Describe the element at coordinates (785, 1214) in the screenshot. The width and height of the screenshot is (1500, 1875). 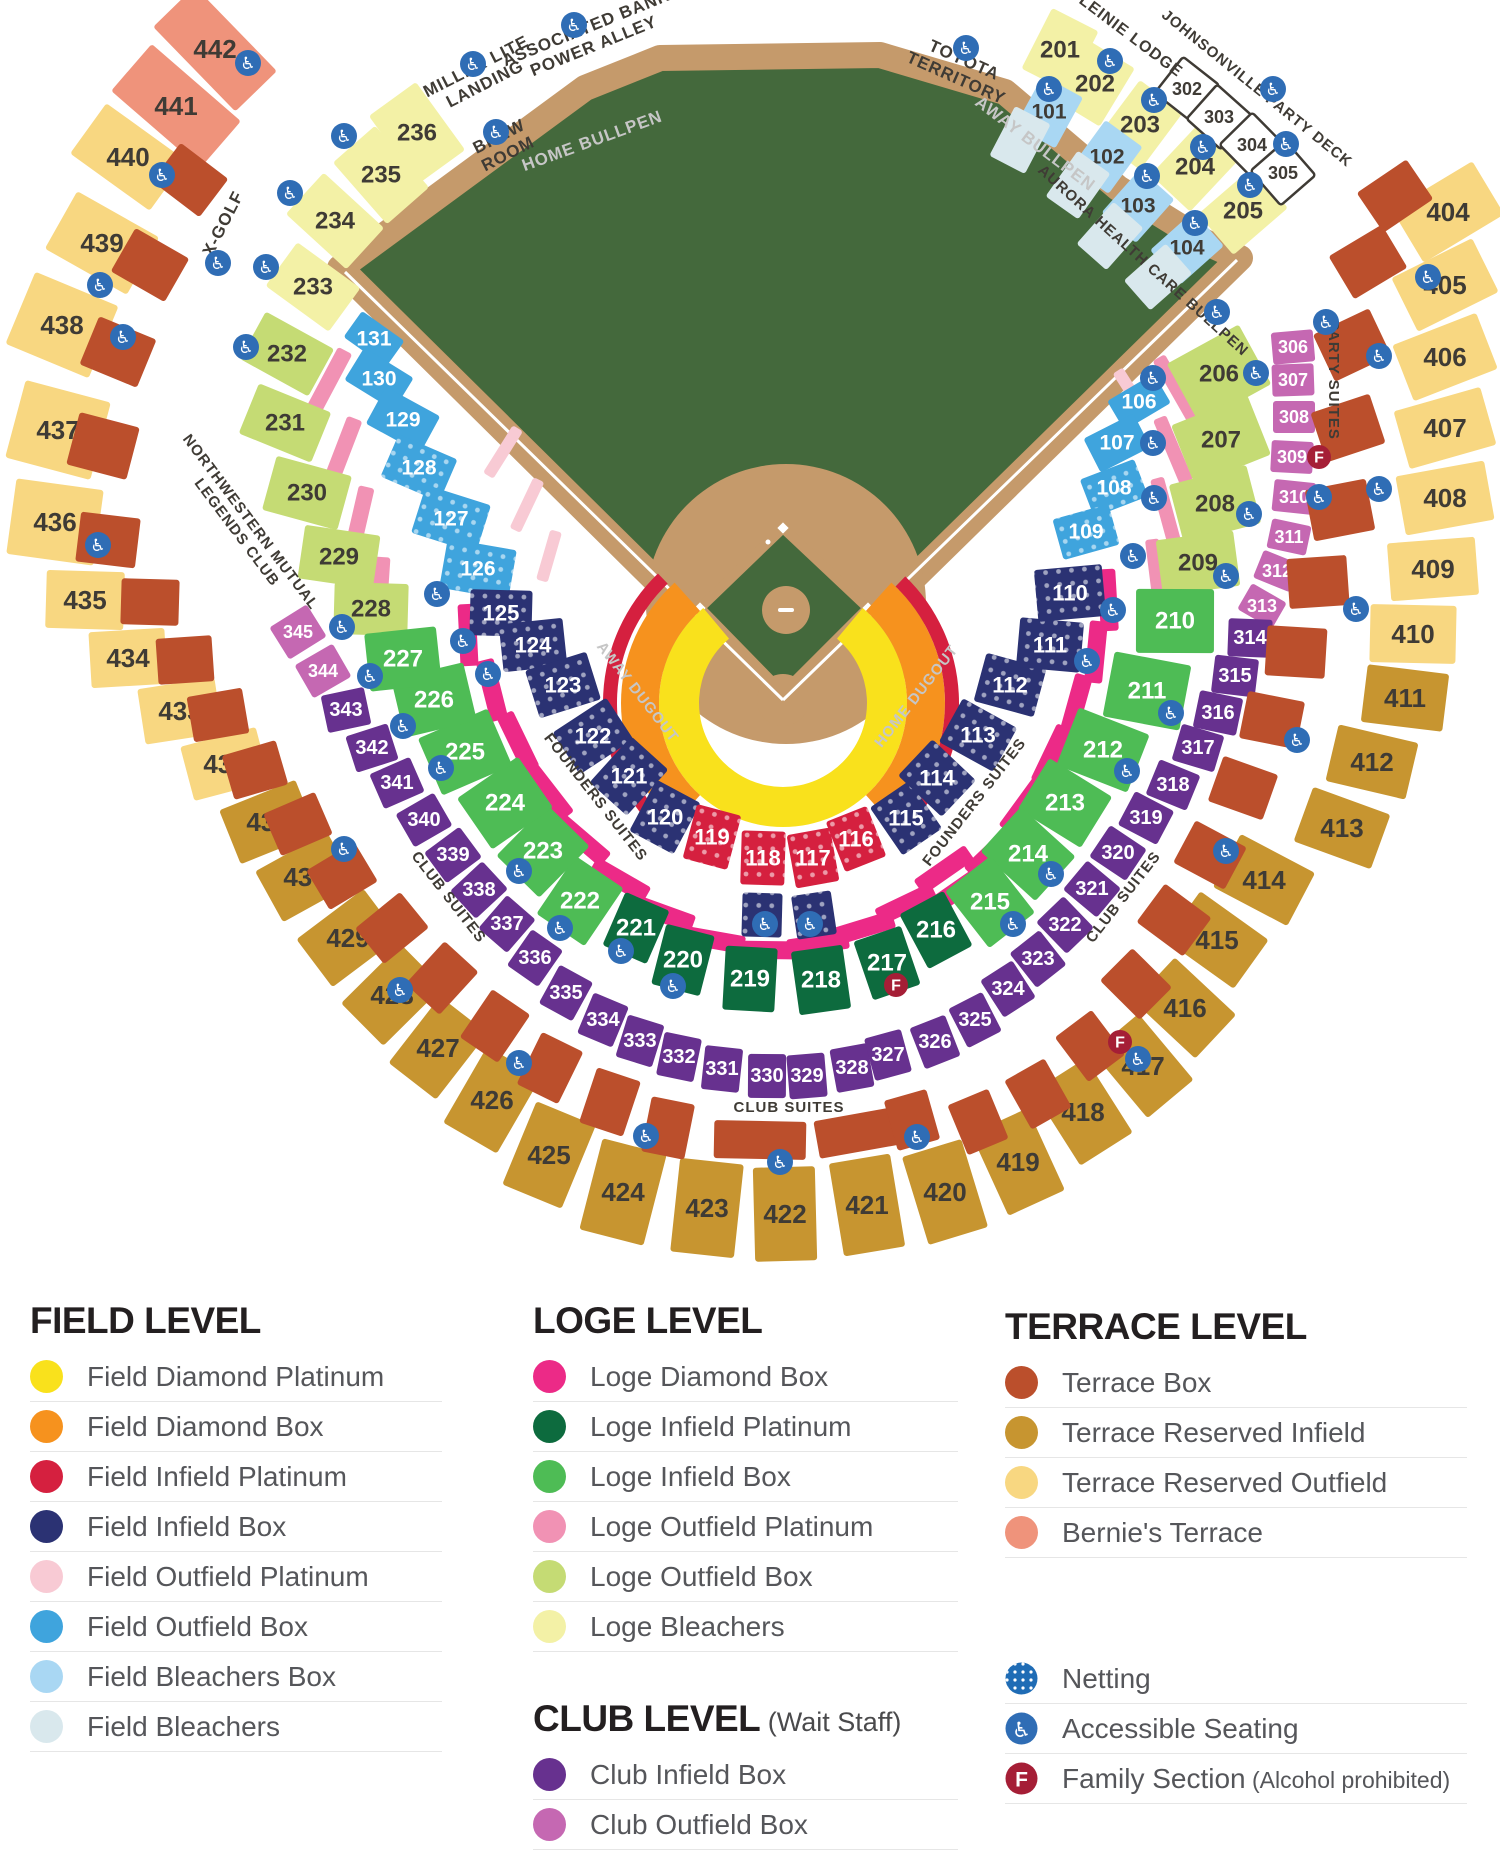
I see `section-422: 422` at that location.